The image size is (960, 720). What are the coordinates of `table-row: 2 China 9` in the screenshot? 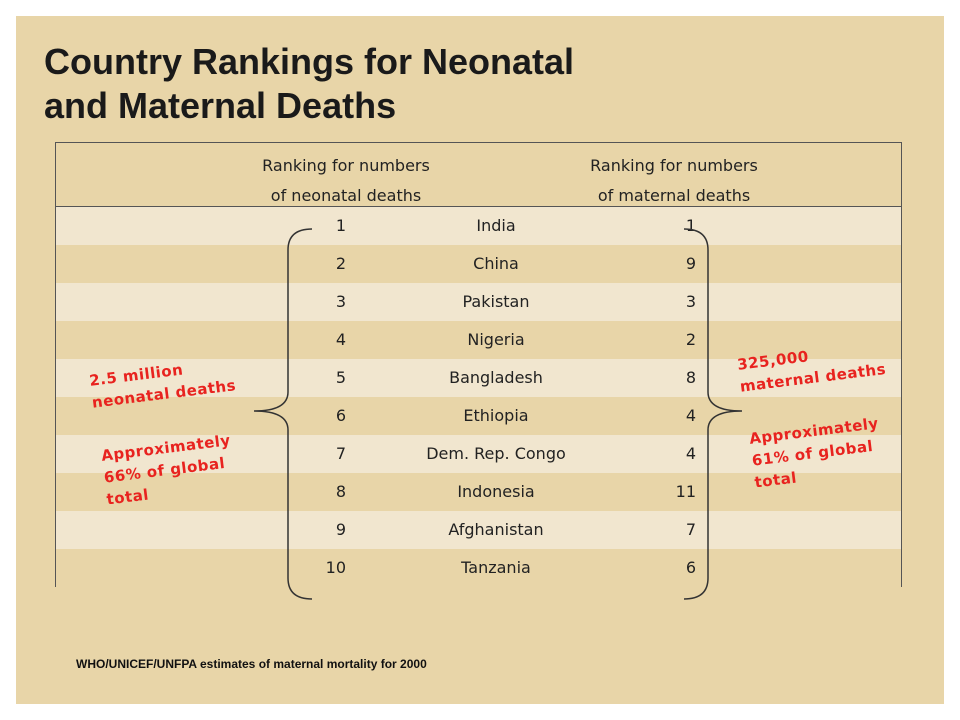 It's located at (478, 264).